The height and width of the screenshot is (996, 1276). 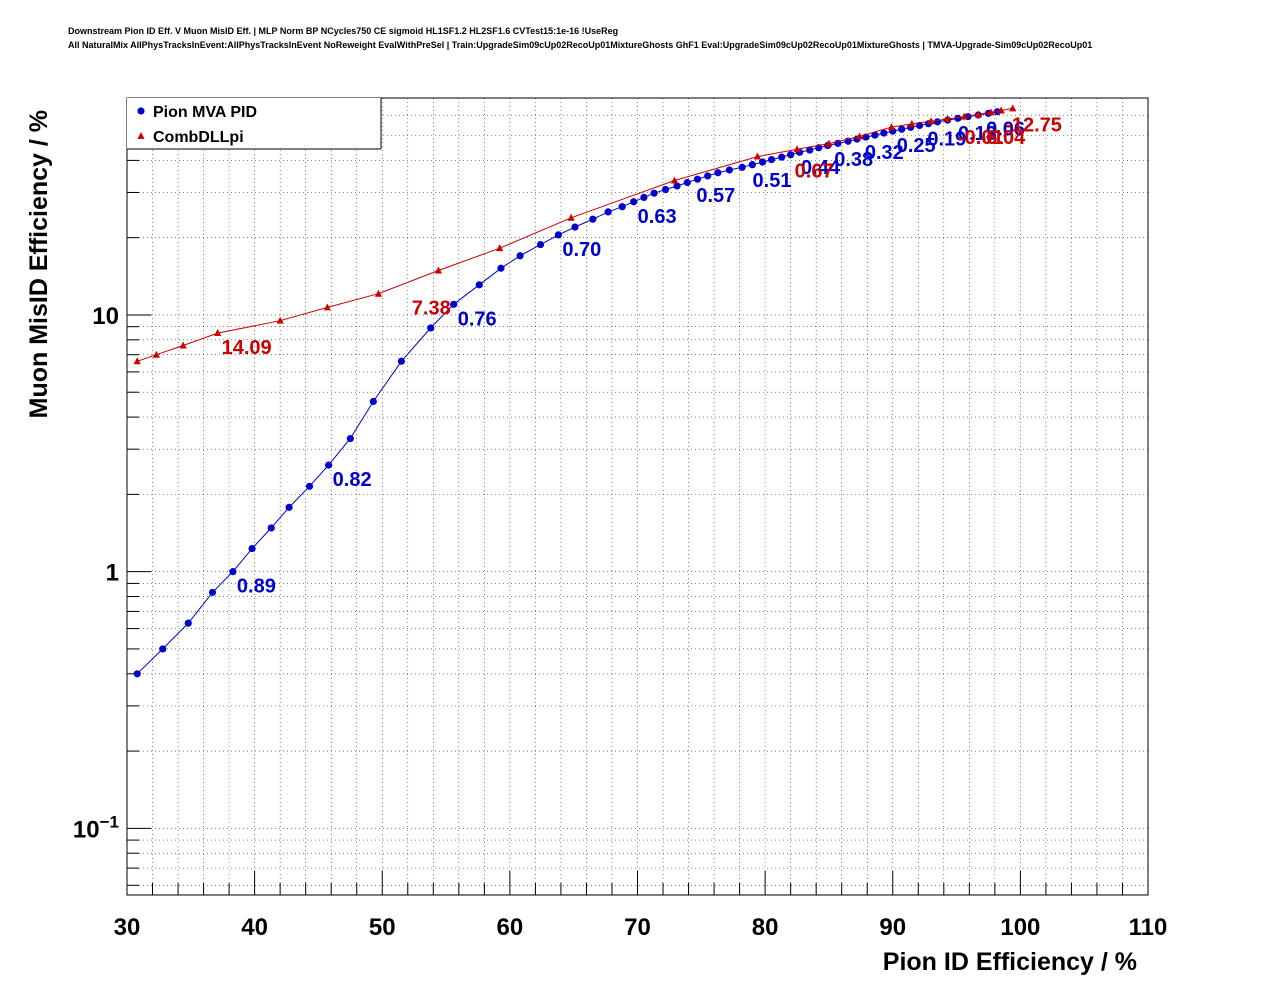 What do you see at coordinates (198, 137) in the screenshot?
I see `legend-entry-label: CombDLLpi` at bounding box center [198, 137].